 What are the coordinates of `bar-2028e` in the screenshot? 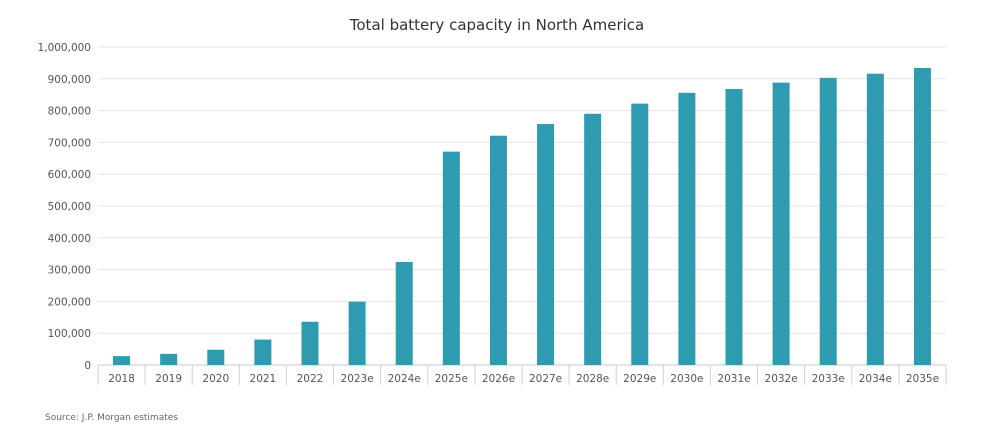 It's located at (593, 239).